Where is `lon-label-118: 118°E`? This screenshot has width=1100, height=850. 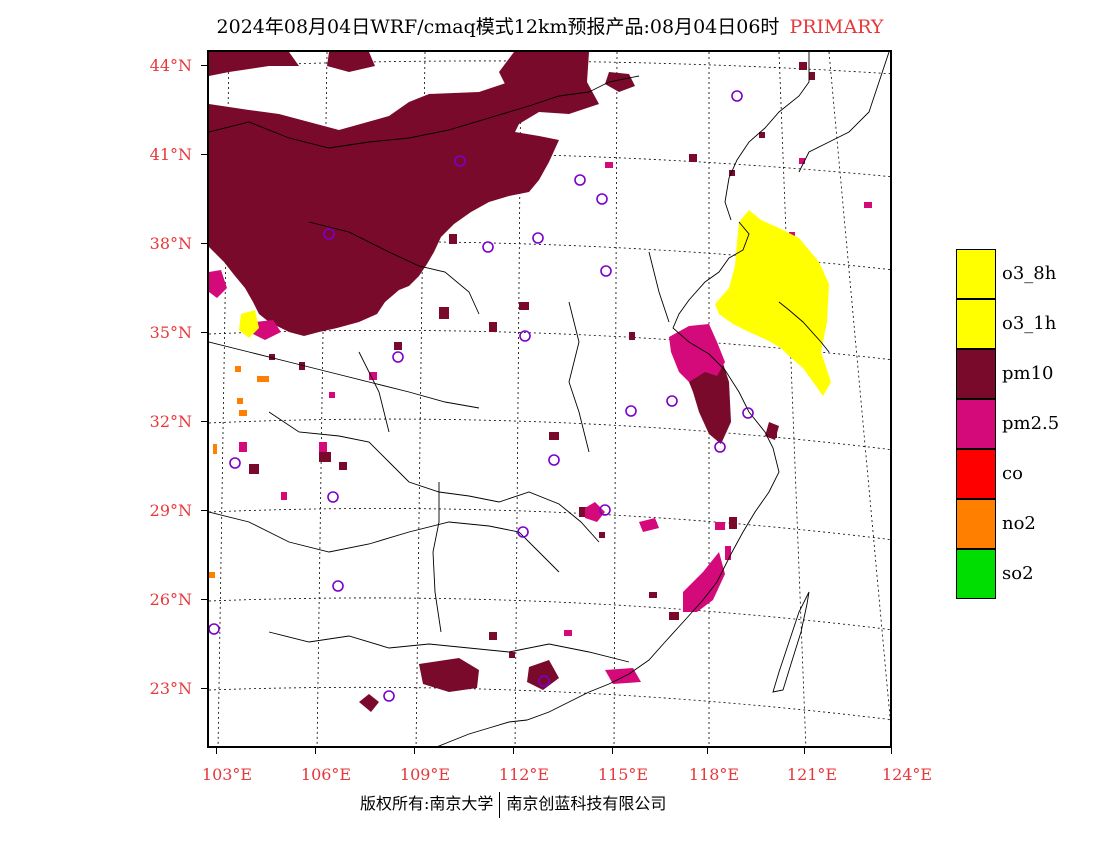
lon-label-118: 118°E is located at coordinates (714, 774).